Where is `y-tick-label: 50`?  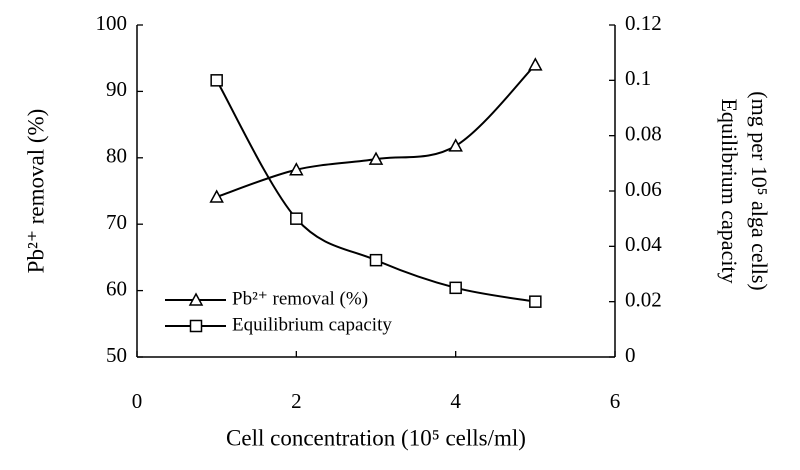
y-tick-label: 50 is located at coordinates (116, 355).